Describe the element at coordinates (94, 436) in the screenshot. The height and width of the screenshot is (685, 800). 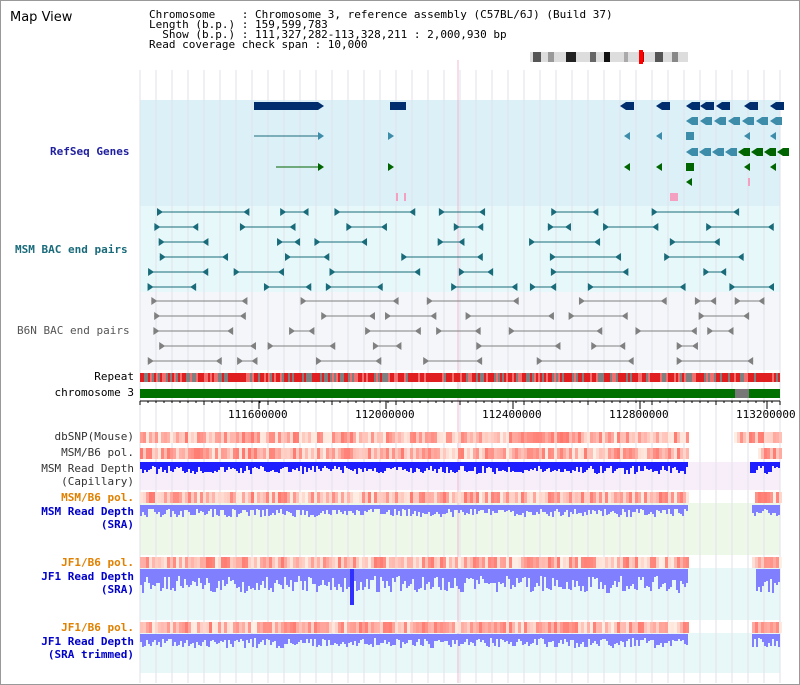
I see `track-label-dbsnp: dbSNP(Mouse)` at that location.